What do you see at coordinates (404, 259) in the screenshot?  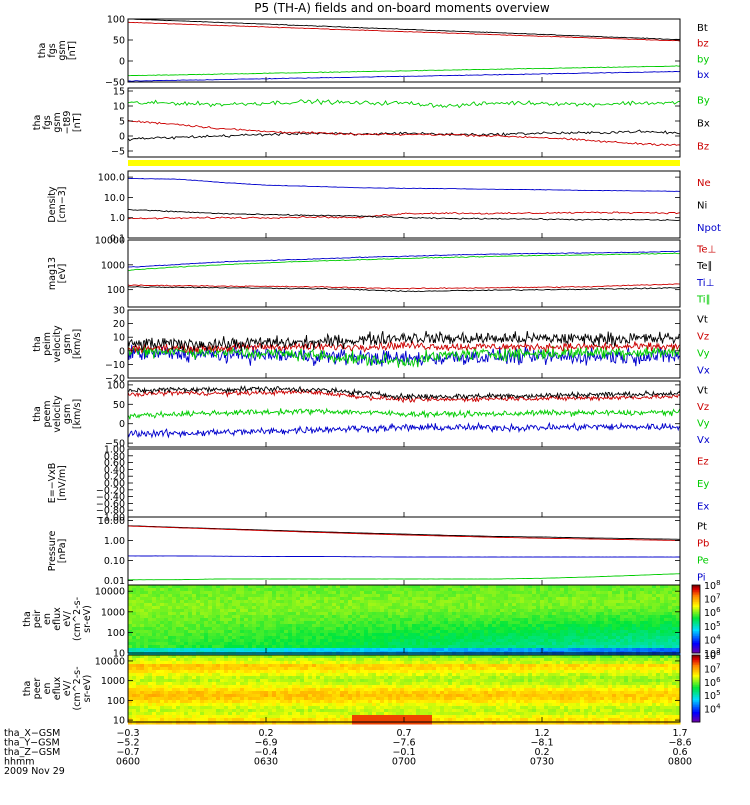 I see `series-line-Ti⊥` at bounding box center [404, 259].